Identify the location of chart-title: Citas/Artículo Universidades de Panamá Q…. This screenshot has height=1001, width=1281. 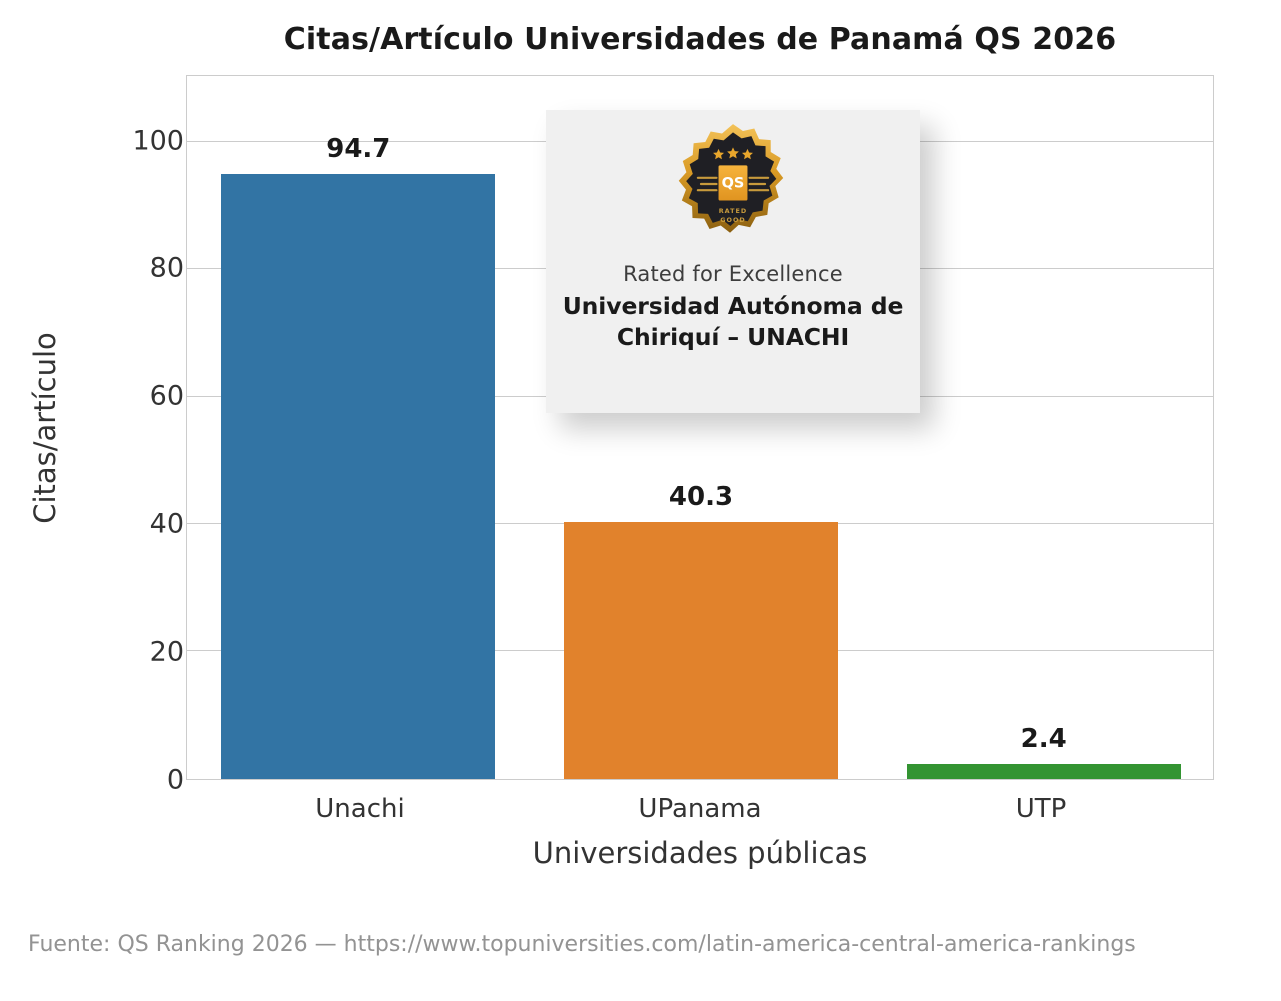
(700, 39).